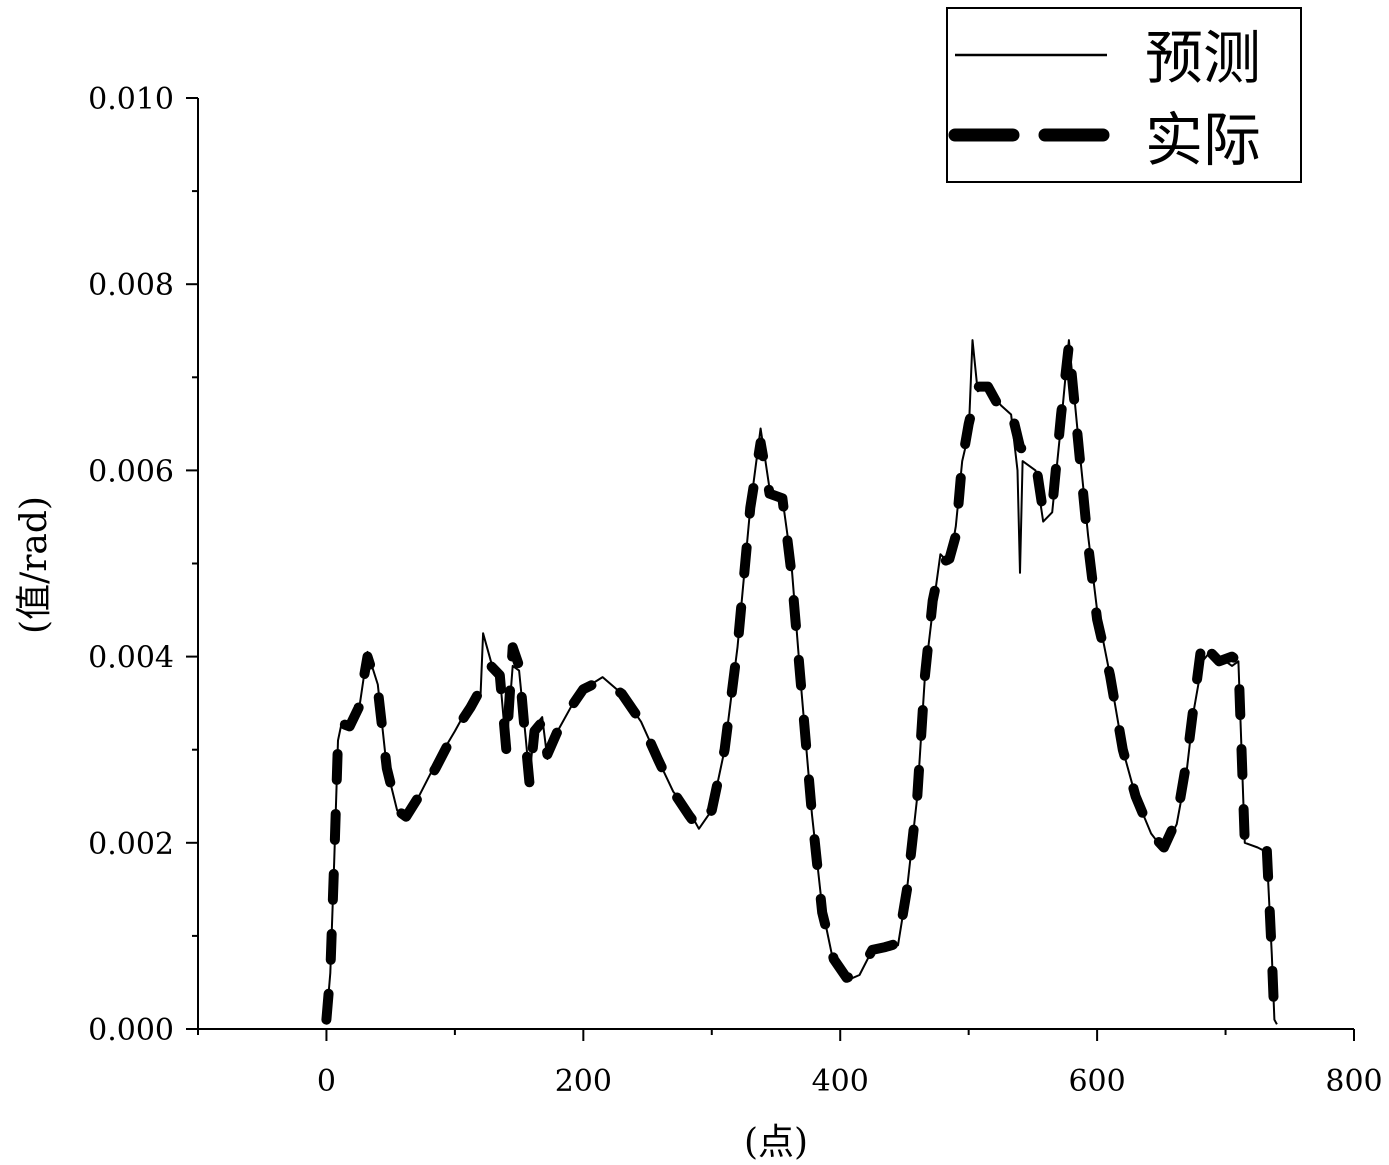 This screenshot has height=1165, width=1389. What do you see at coordinates (131, 99) in the screenshot?
I see `y-tick-label: 0.010` at bounding box center [131, 99].